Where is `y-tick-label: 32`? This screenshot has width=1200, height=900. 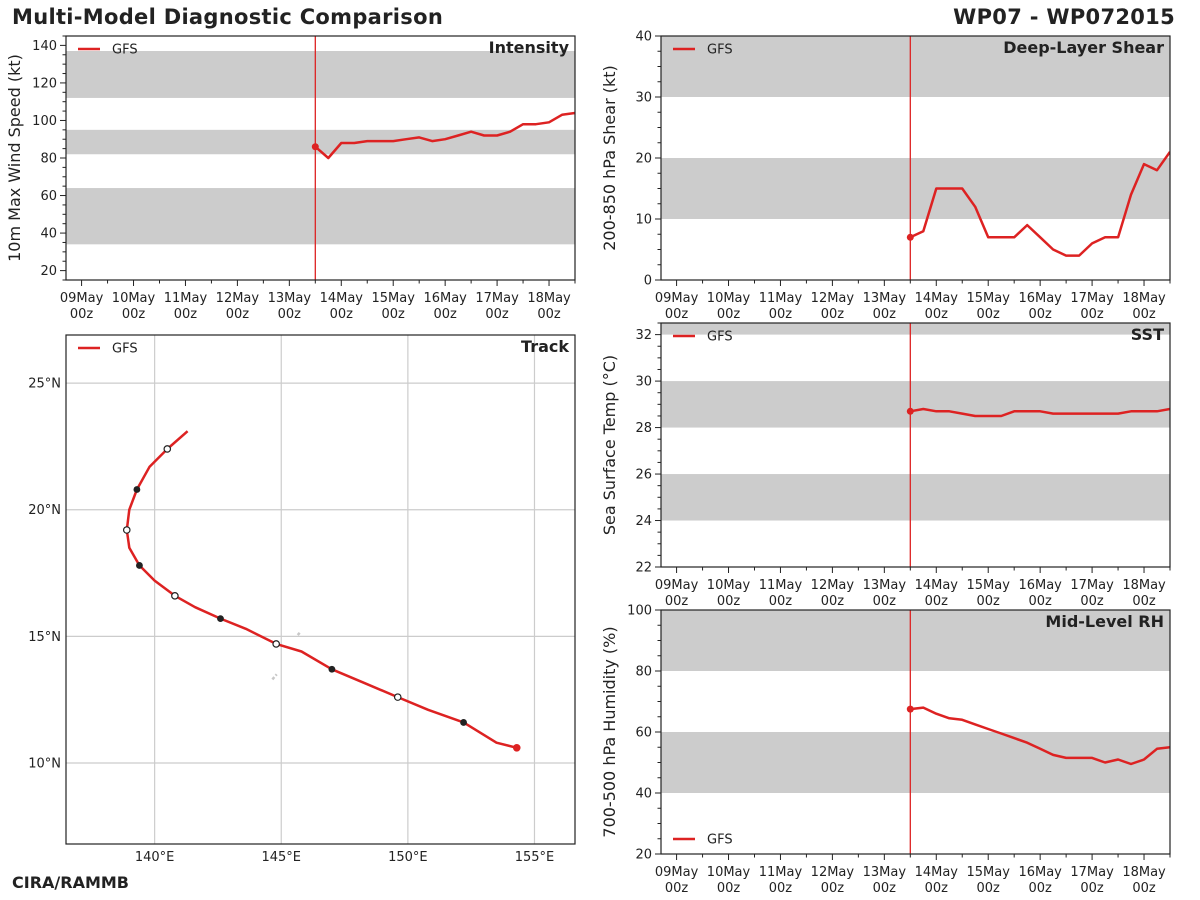
y-tick-label: 32 is located at coordinates (643, 335).